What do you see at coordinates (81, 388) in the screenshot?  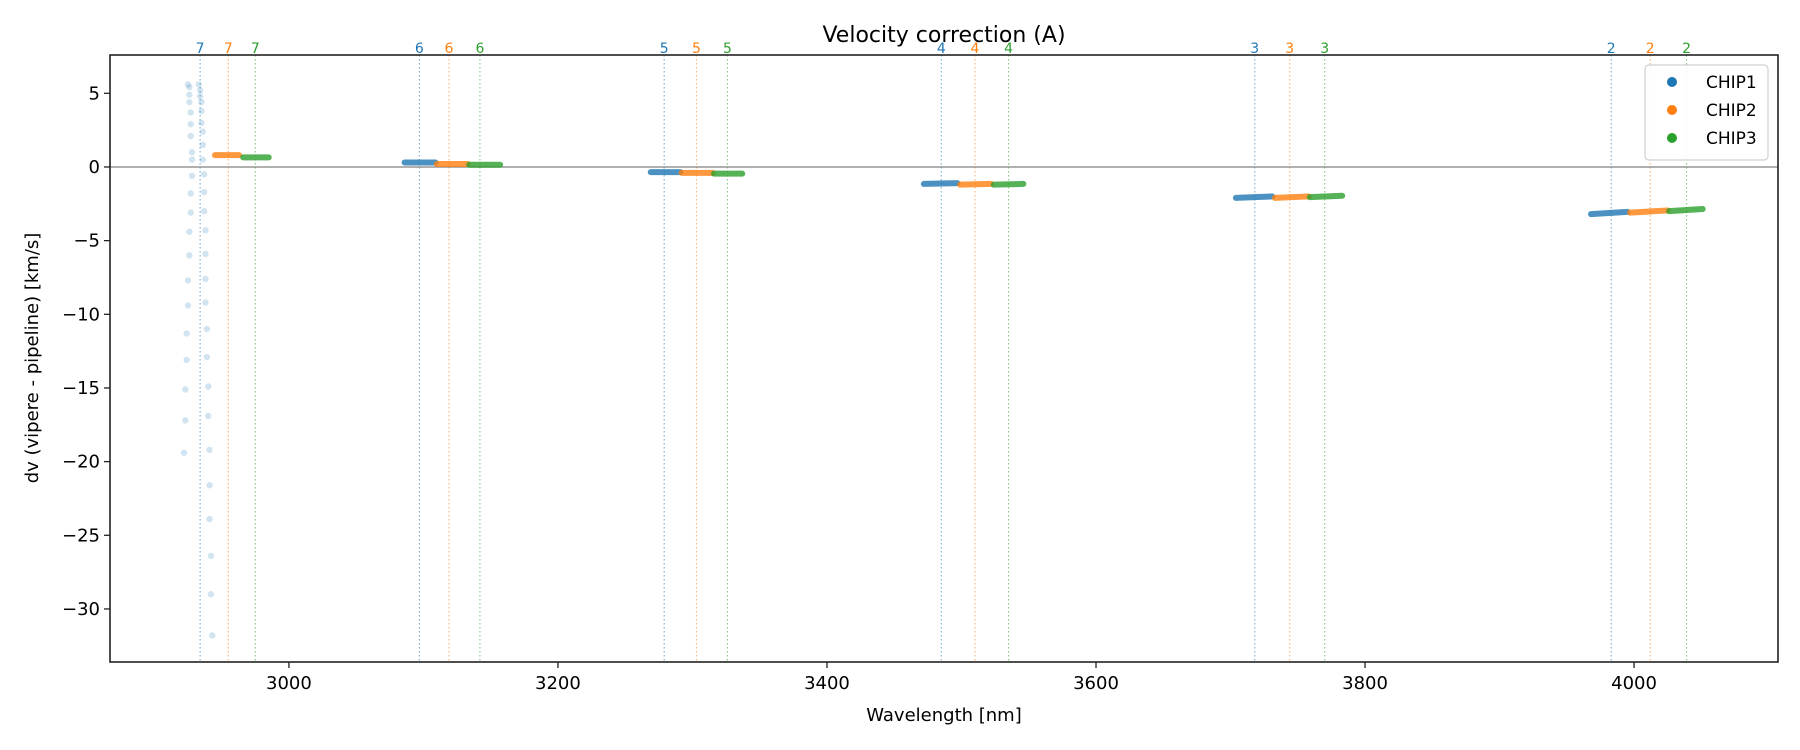 I see `y-tick-label: −15` at bounding box center [81, 388].